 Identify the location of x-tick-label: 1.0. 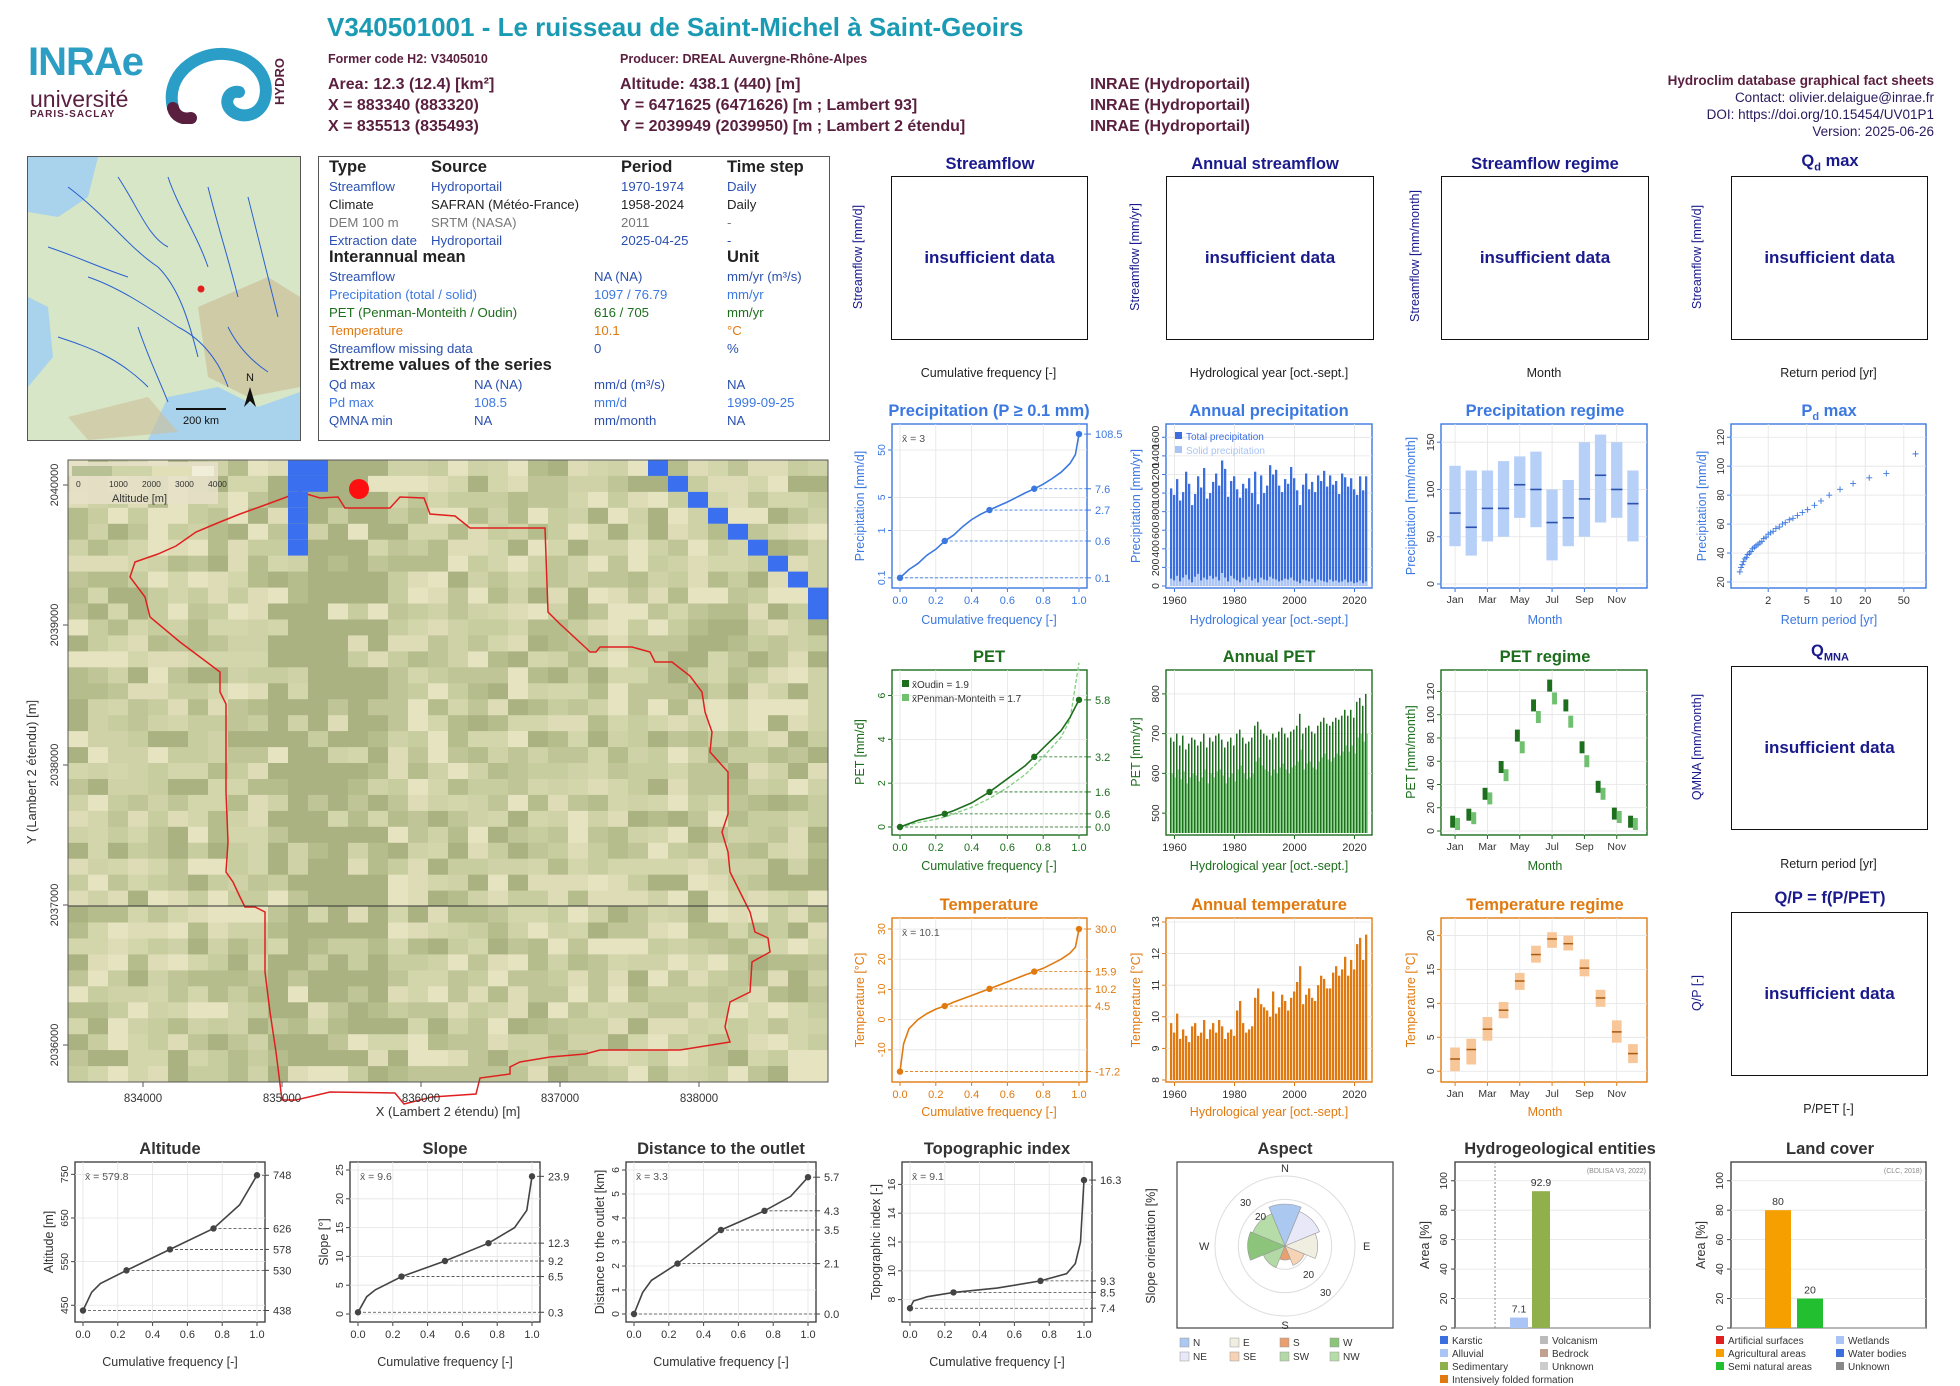
(1083, 1335).